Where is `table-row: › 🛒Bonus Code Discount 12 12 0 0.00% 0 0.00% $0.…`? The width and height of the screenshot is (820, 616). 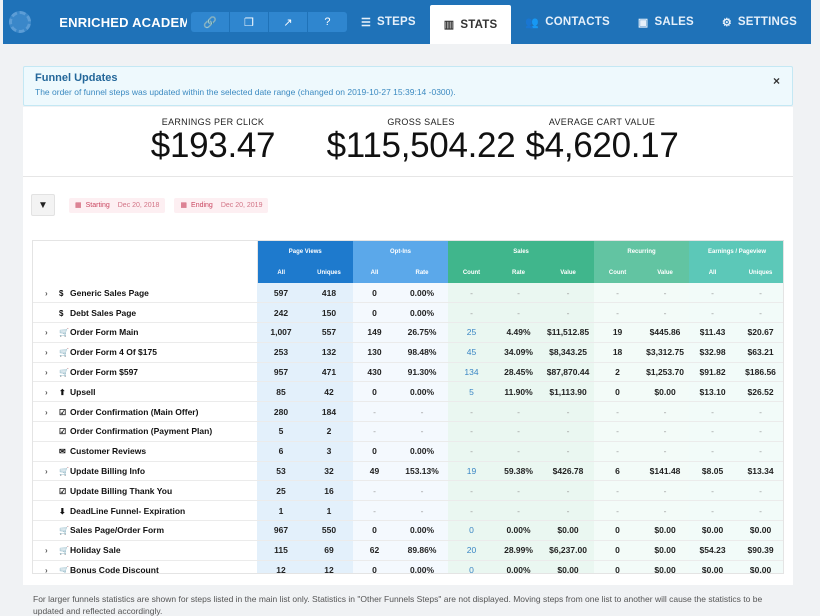
table-row: › 🛒Bonus Code Discount 12 12 0 0.00% 0 0.00% $0.… is located at coordinates (408, 567).